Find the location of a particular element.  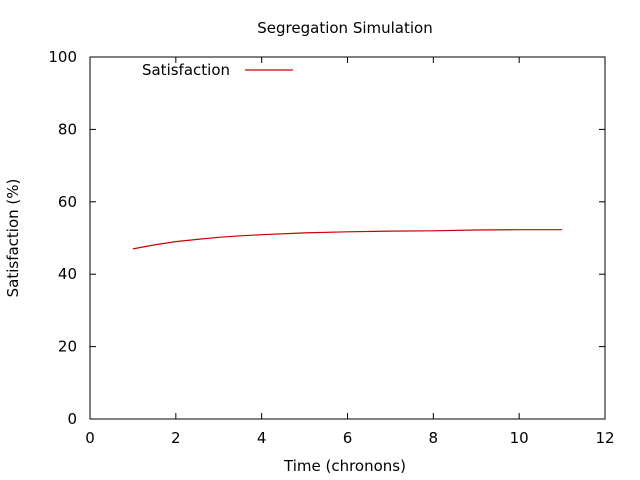

x-tick-label: 0 is located at coordinates (90, 438).